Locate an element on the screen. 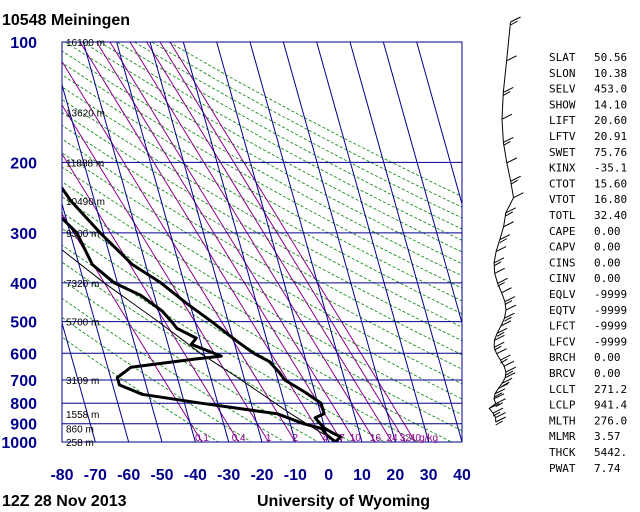 Image resolution: width=640 pixels, height=512 pixels. index-name: THCK is located at coordinates (562, 452).